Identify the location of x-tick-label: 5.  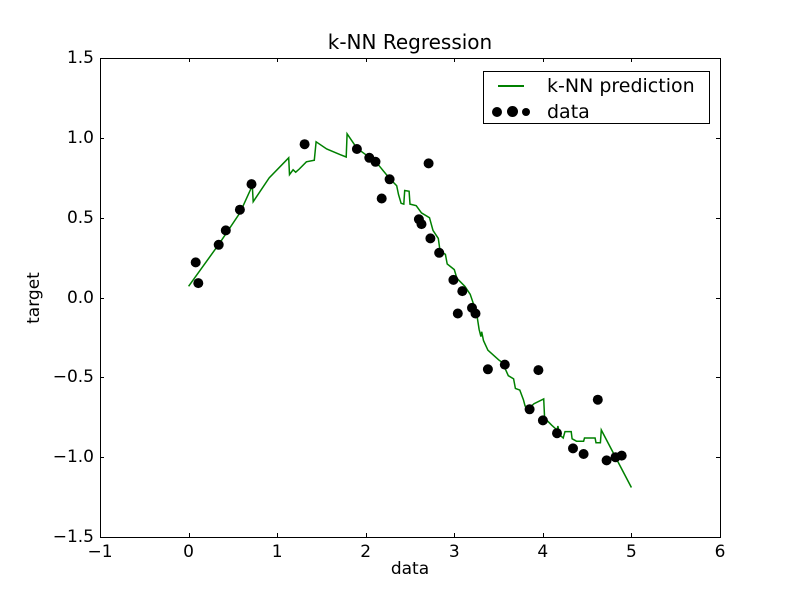
(631, 552).